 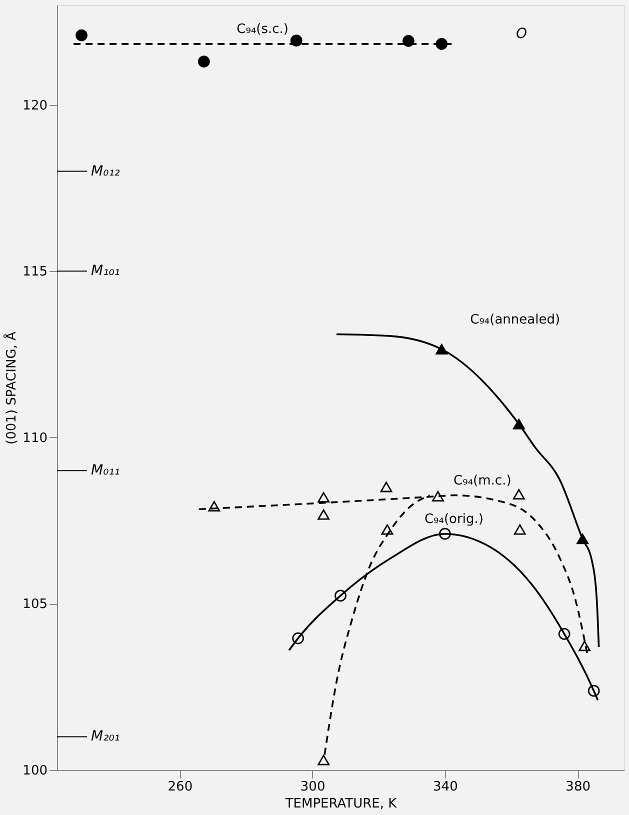 I want to click on ref-line-label: M₀₁₁, so click(x=105, y=470).